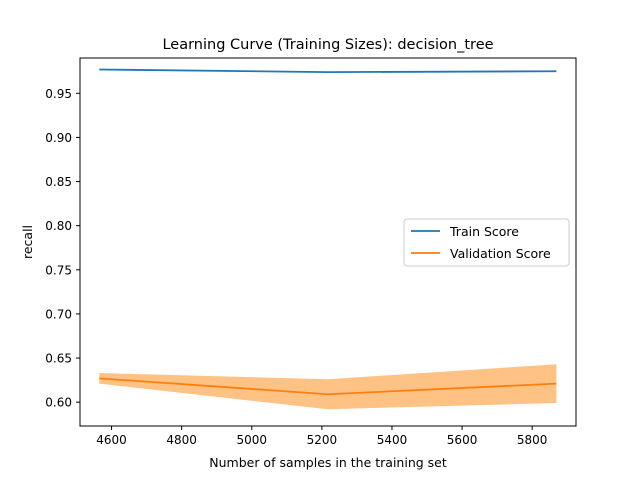 The width and height of the screenshot is (640, 480). I want to click on y-tick-label: 0.95, so click(58, 94).